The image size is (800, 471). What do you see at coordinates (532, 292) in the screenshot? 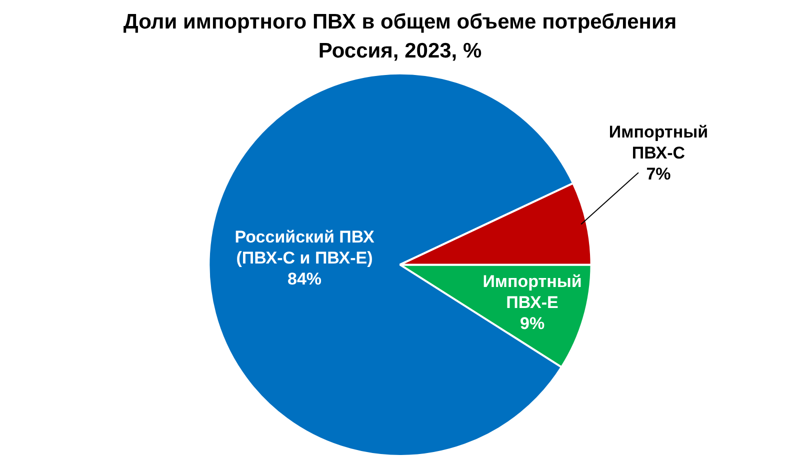
I see `slice-label: Импортный ПВХ-Е` at bounding box center [532, 292].